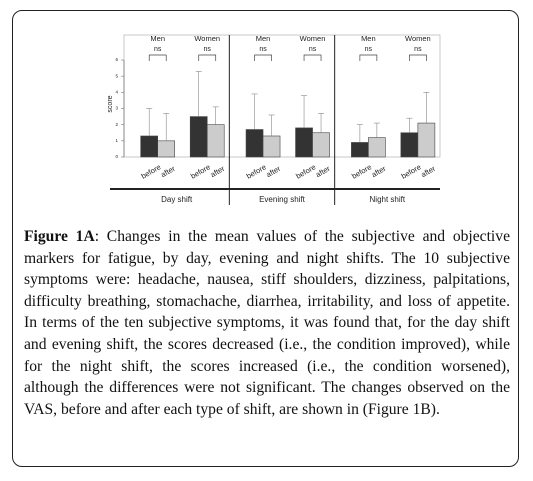 The image size is (533, 481). Describe the element at coordinates (282, 199) in the screenshot. I see `shift-label: Evening shift` at that location.